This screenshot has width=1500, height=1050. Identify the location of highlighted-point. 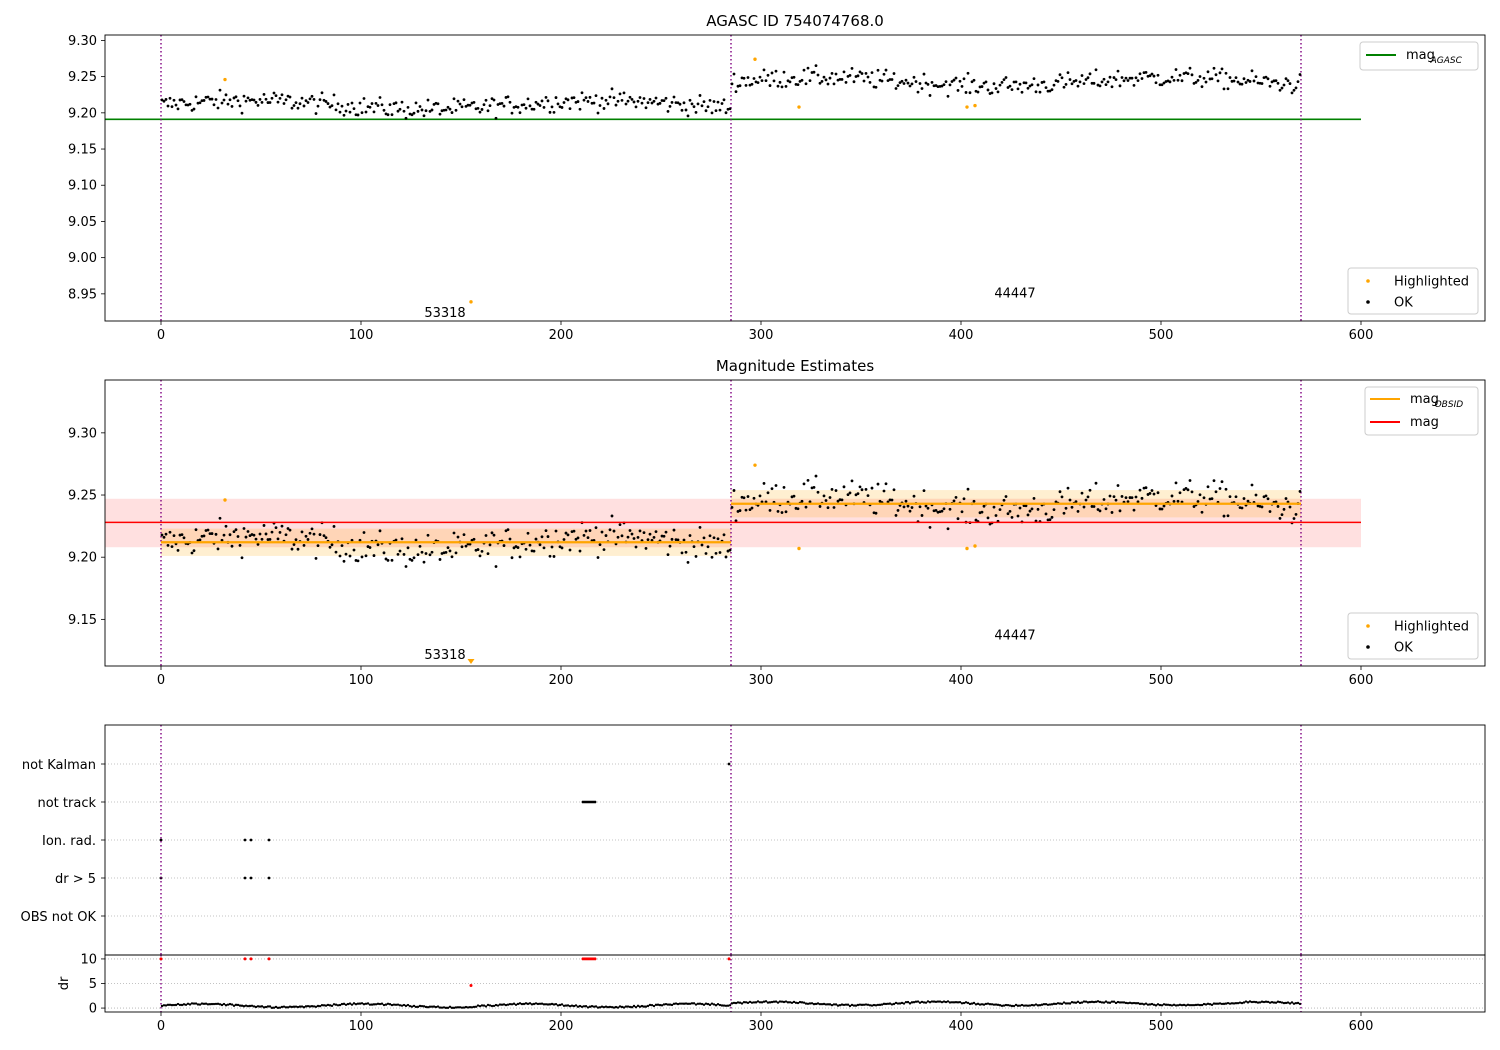
(225, 500).